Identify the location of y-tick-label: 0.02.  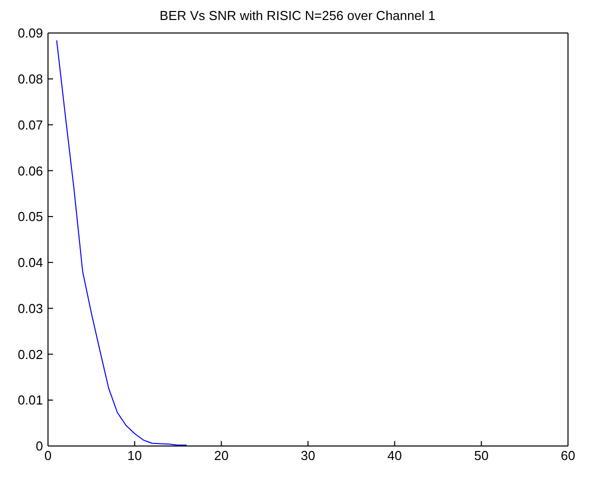
(30, 354).